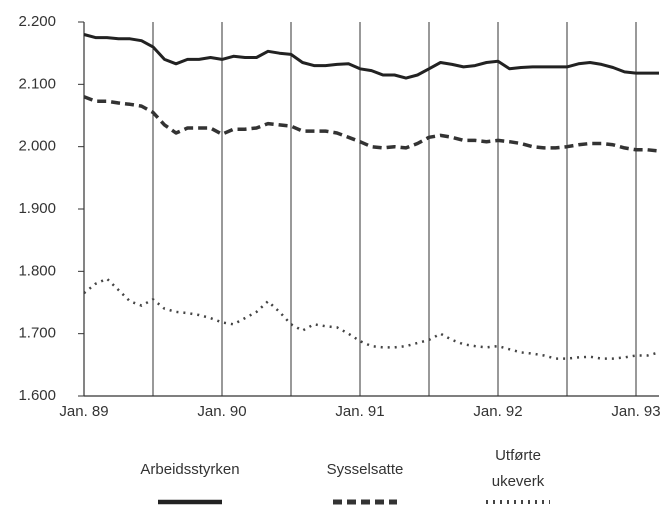 This screenshot has width=669, height=505. I want to click on x-tick-label: Jan. 89, so click(83, 411).